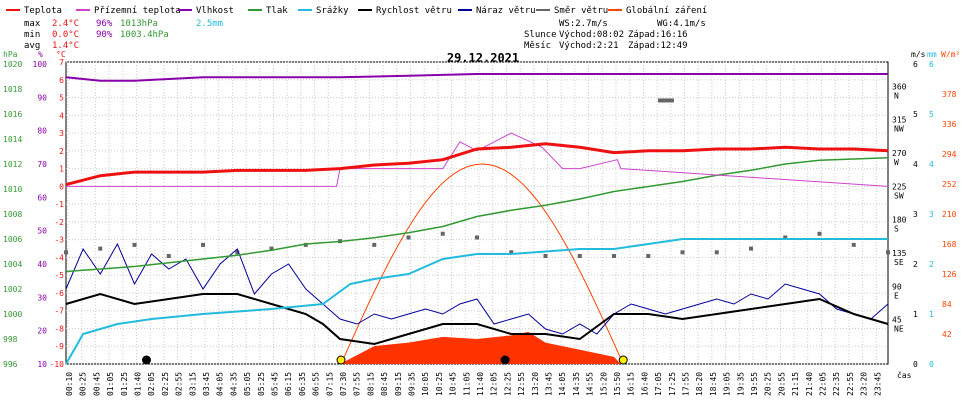 The image size is (966, 400). I want to click on unit-ms: m/s, so click(918, 54).